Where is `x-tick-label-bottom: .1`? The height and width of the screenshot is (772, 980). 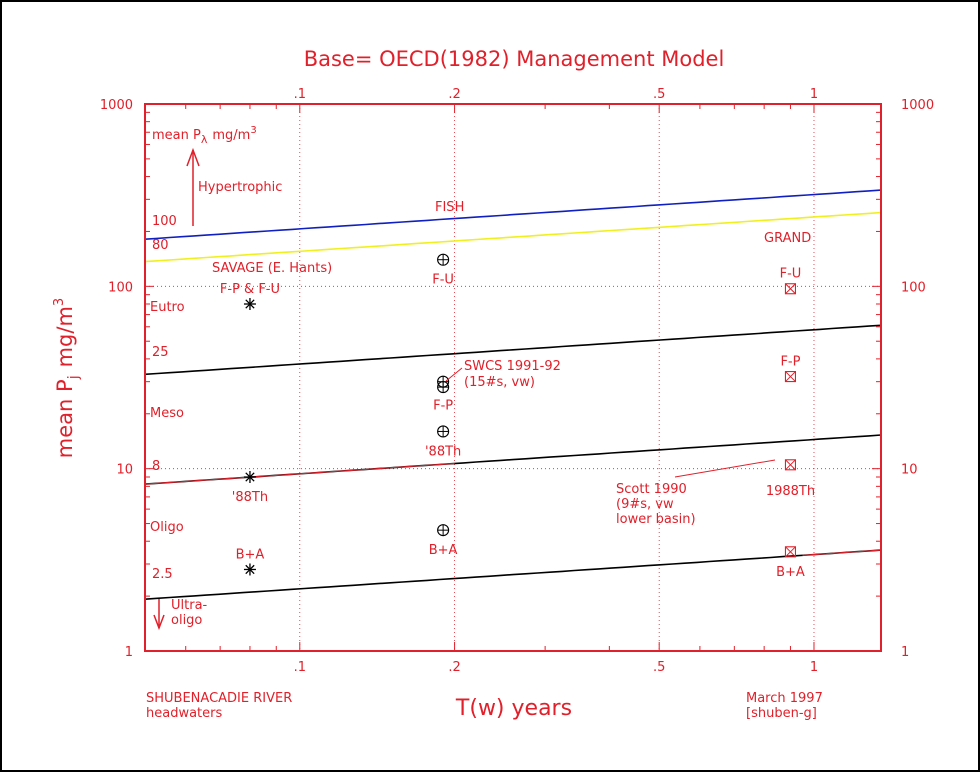
x-tick-label-bottom: .1 is located at coordinates (300, 667).